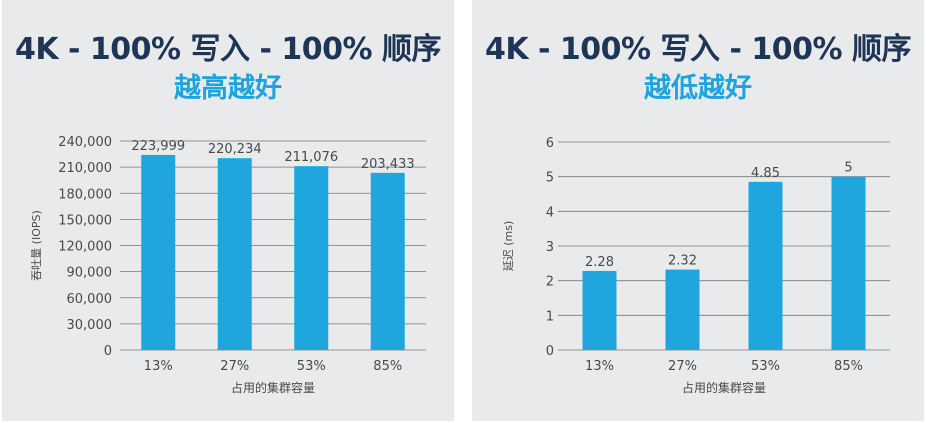 Image resolution: width=926 pixels, height=423 pixels. Describe the element at coordinates (848, 168) in the screenshot. I see `bar-value-label: 5` at that location.